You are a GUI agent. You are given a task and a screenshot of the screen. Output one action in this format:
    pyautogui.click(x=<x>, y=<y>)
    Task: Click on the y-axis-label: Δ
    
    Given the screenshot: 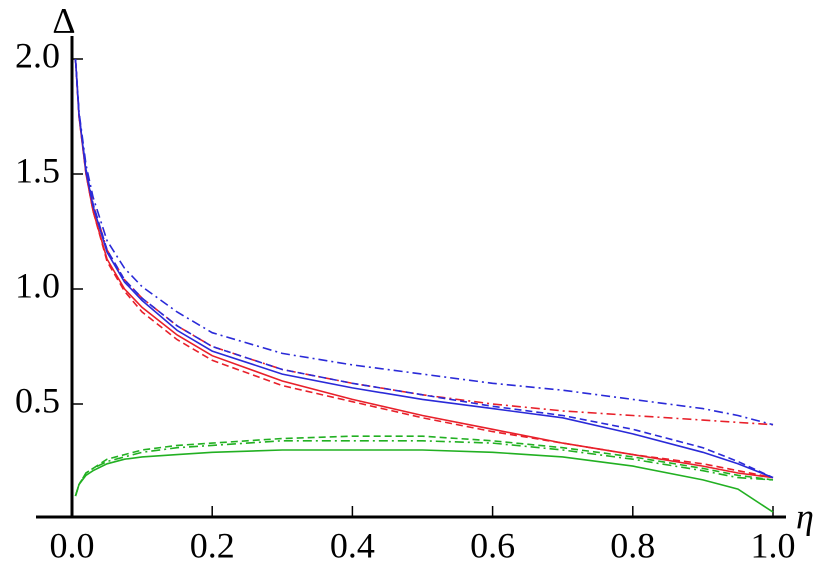 What is the action you would take?
    pyautogui.click(x=63, y=20)
    